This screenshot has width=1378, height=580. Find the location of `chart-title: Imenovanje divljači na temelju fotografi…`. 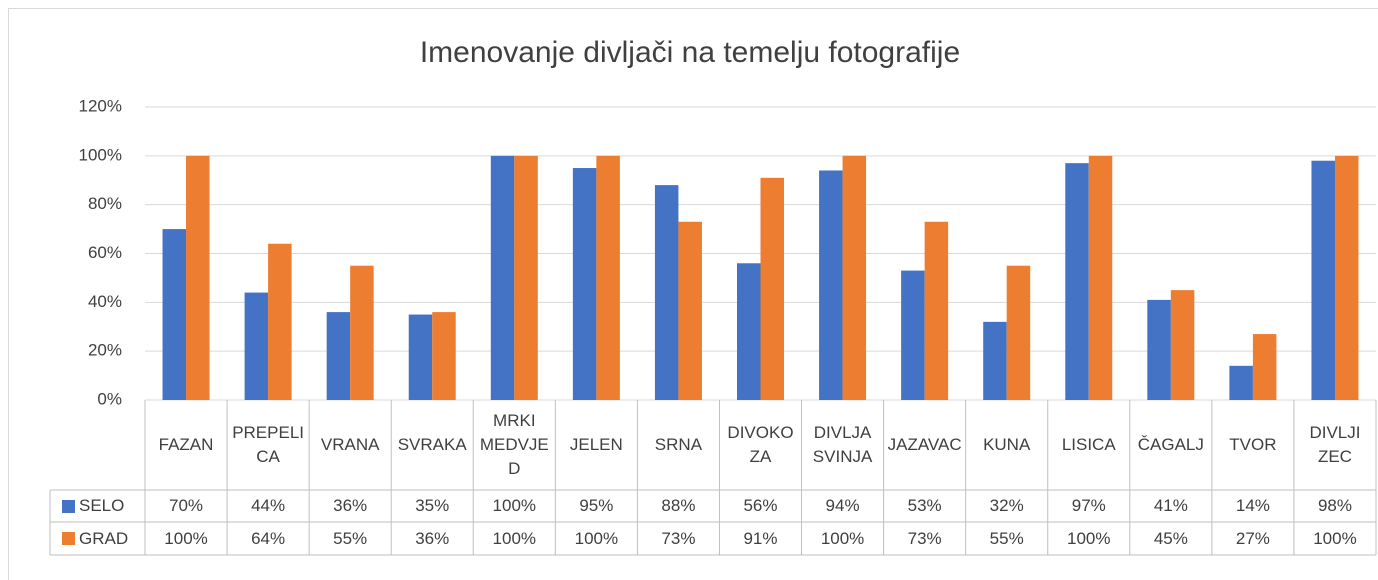

chart-title: Imenovanje divljači na temelju fotografi… is located at coordinates (690, 52).